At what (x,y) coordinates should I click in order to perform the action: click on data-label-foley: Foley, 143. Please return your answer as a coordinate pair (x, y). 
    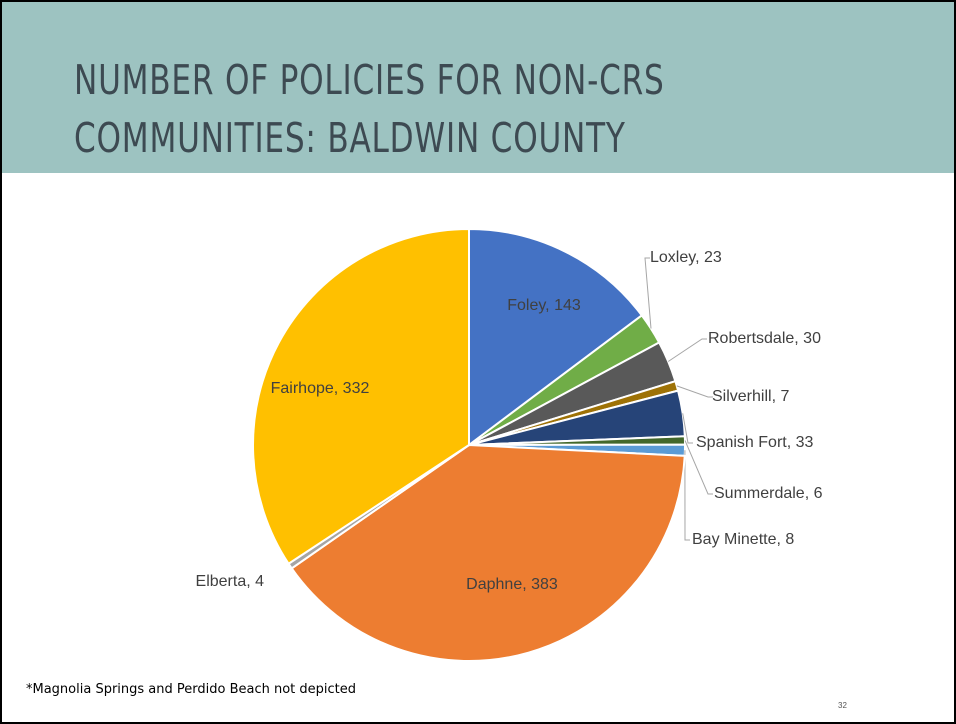
    Looking at the image, I should click on (544, 305).